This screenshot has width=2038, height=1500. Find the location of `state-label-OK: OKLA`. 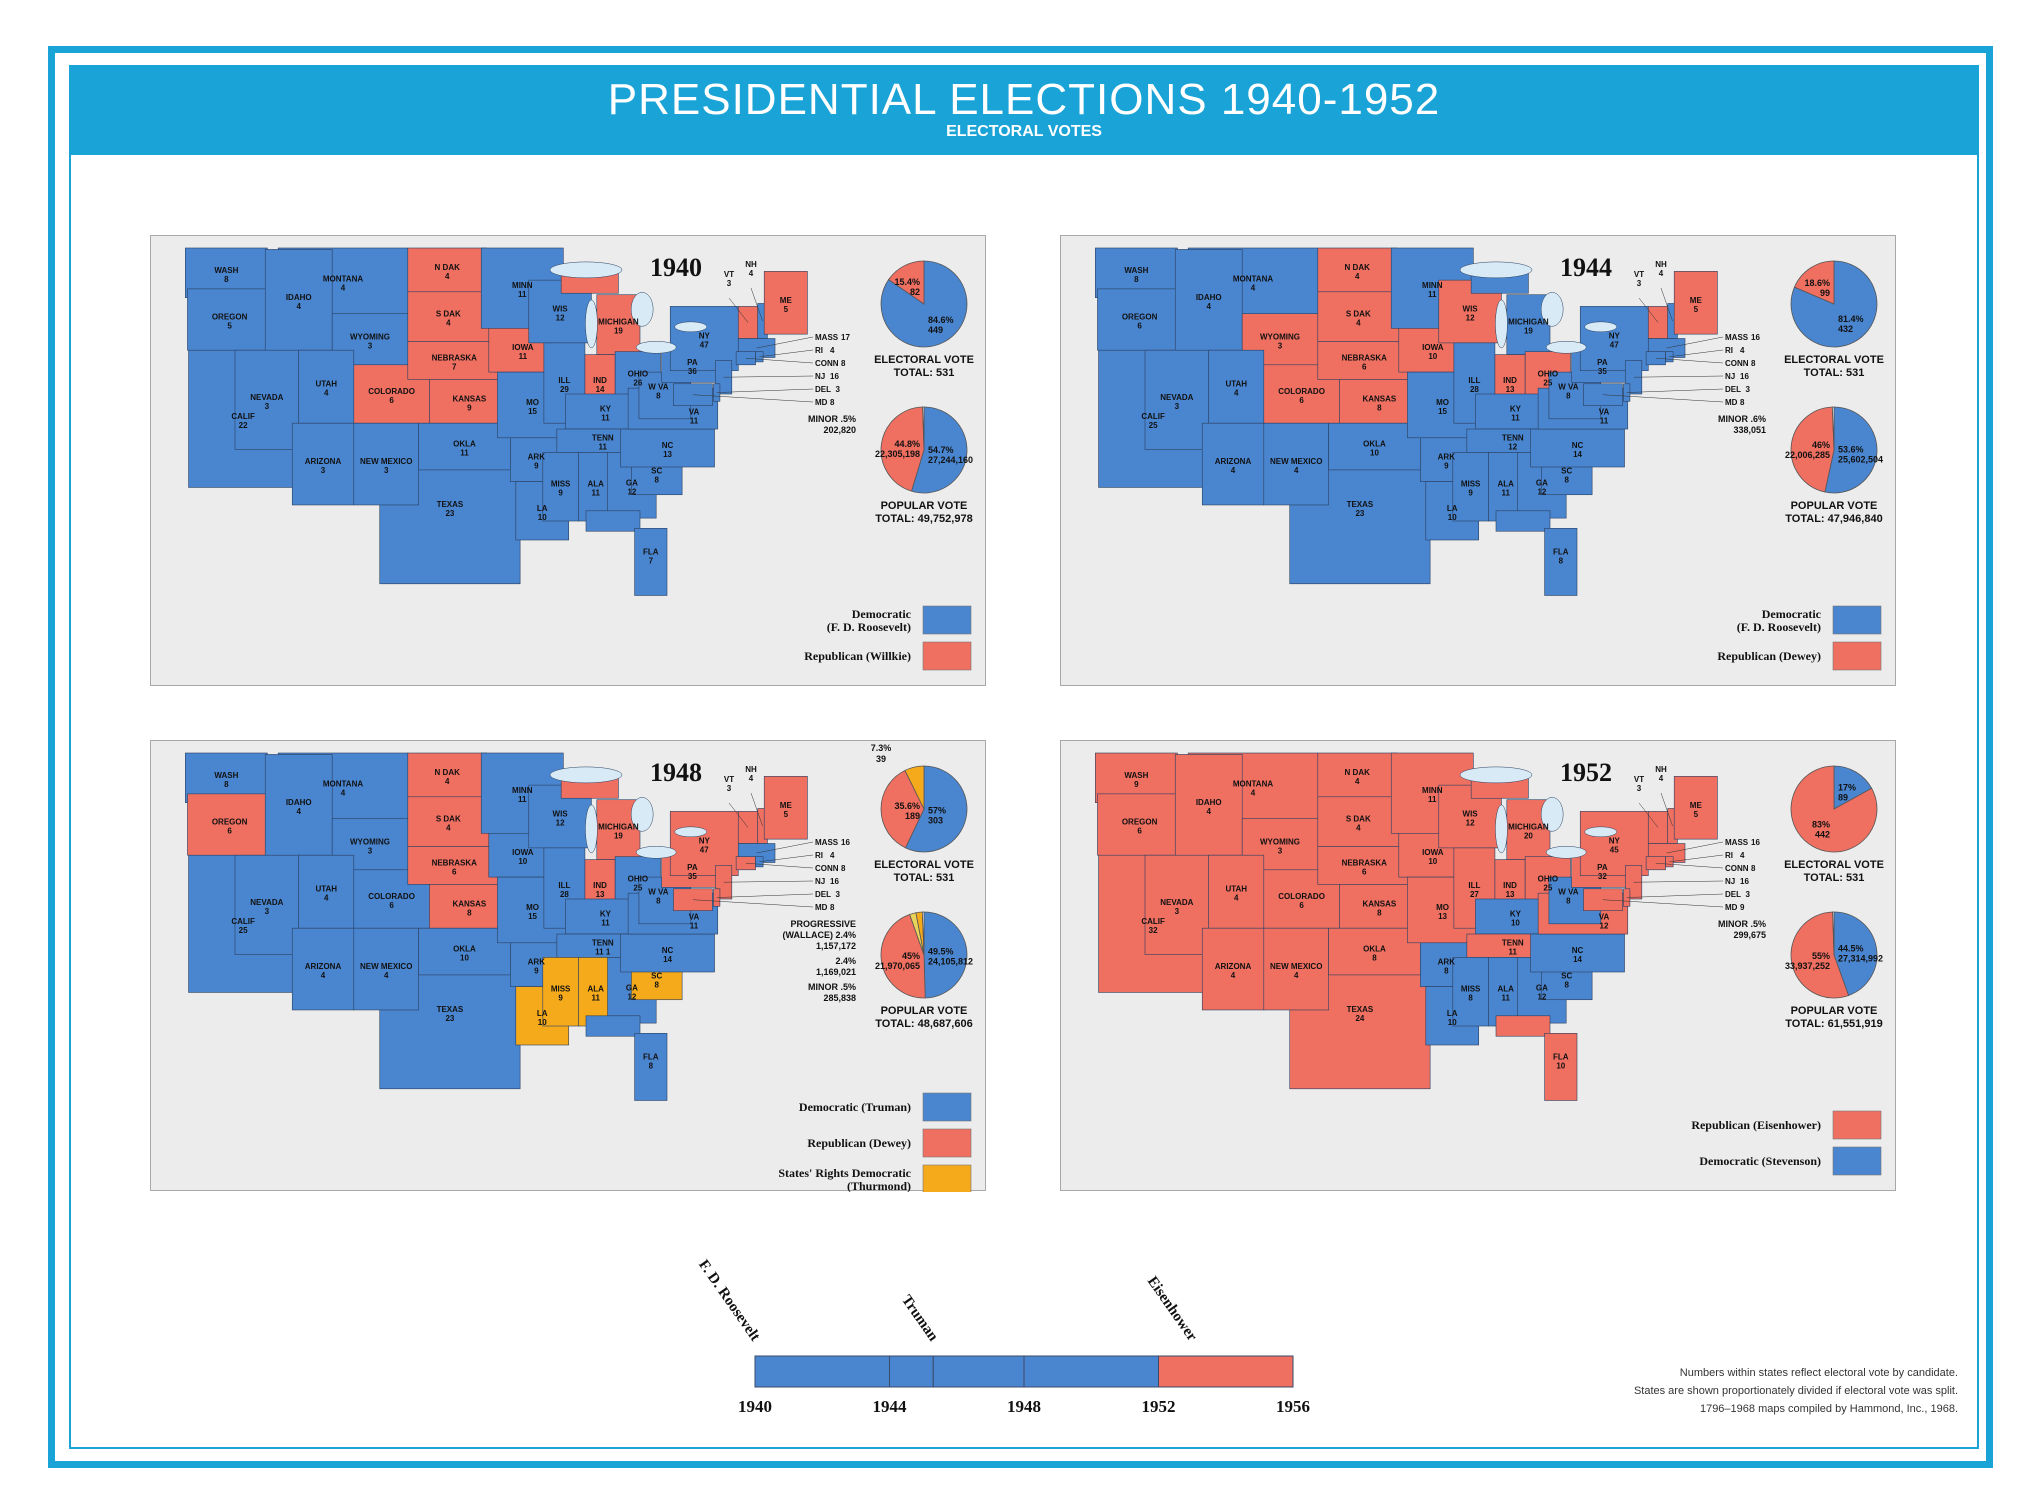

state-label-OK: OKLA is located at coordinates (1374, 444).